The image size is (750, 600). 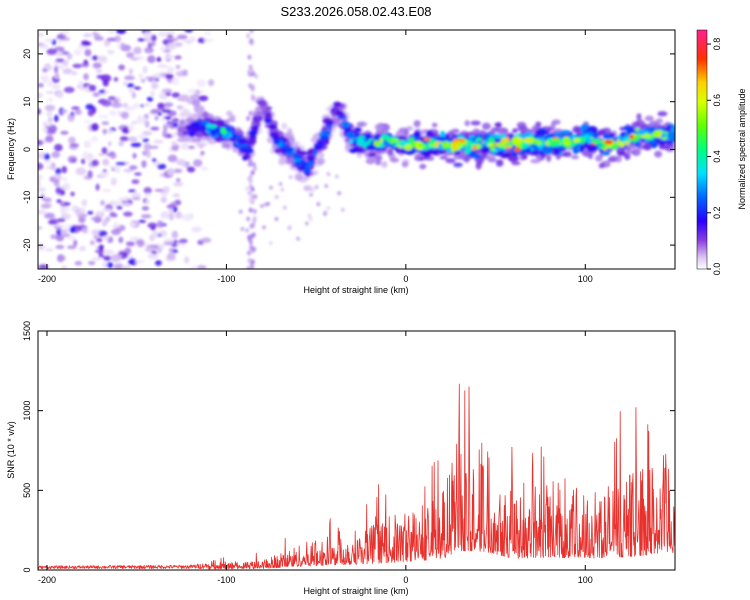 What do you see at coordinates (717, 44) in the screenshot?
I see `colorbar-tick-label: 0.8` at bounding box center [717, 44].